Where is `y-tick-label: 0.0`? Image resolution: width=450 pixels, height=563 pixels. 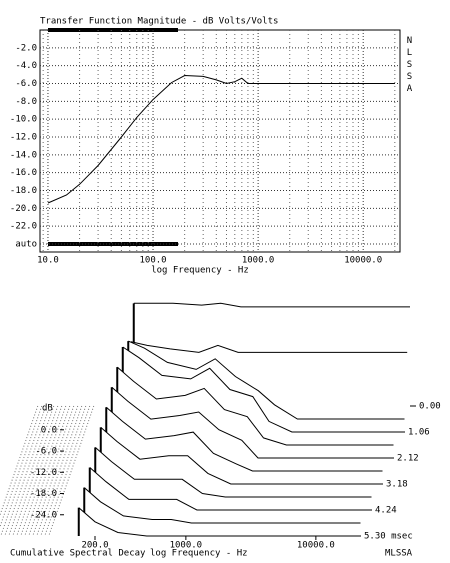 y-tick-label: 0.0 is located at coordinates (49, 430).